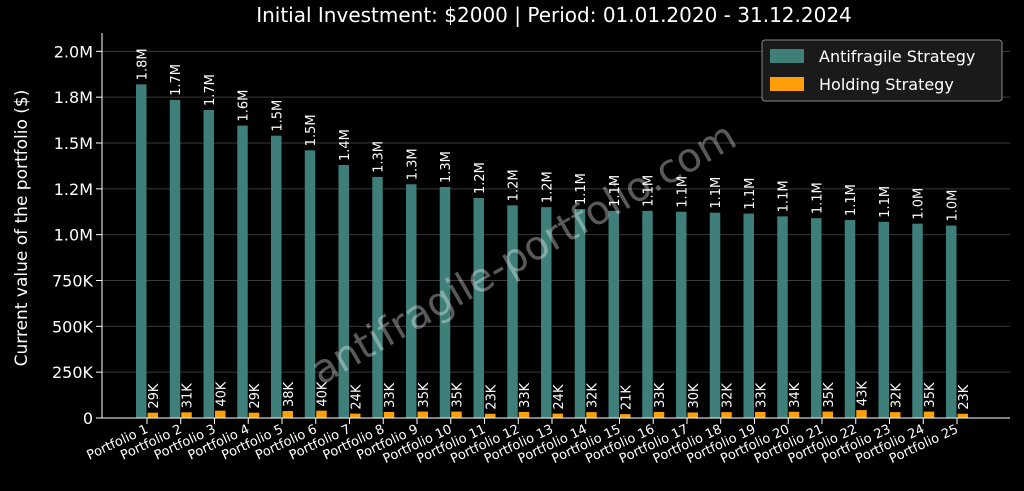 The image size is (1024, 491). I want to click on legend-swatch-holding, so click(787, 84).